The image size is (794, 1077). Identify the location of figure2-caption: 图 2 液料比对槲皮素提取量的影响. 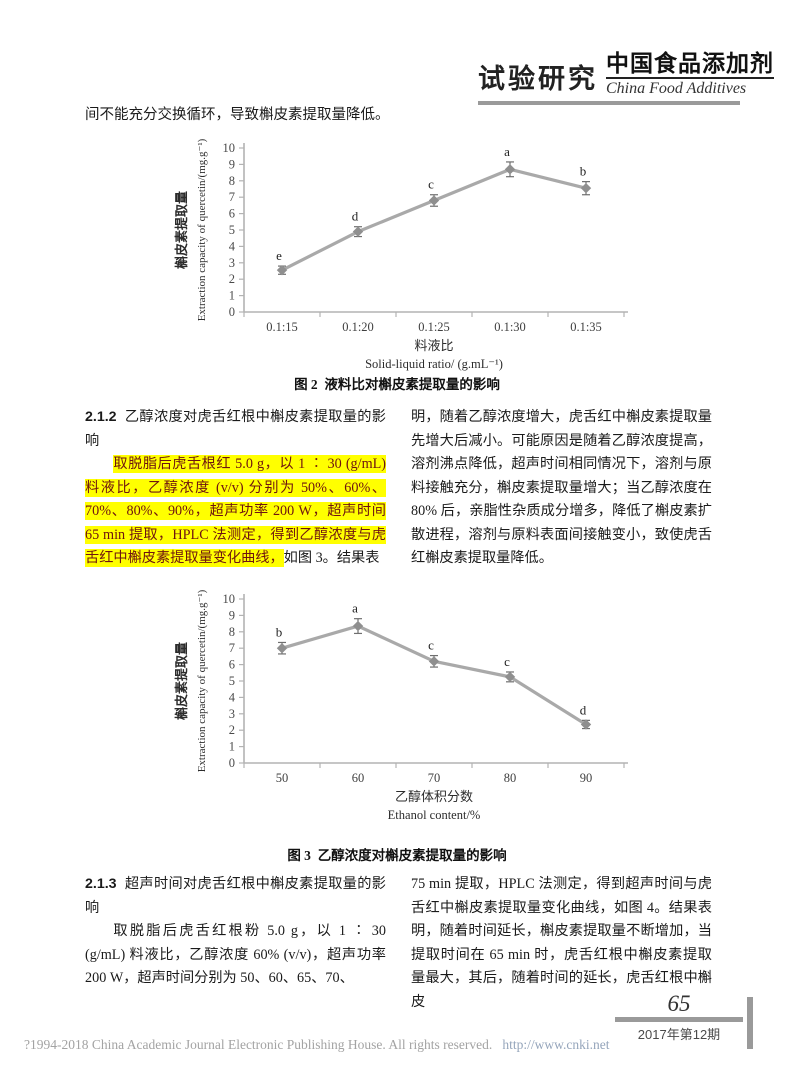
(397, 383).